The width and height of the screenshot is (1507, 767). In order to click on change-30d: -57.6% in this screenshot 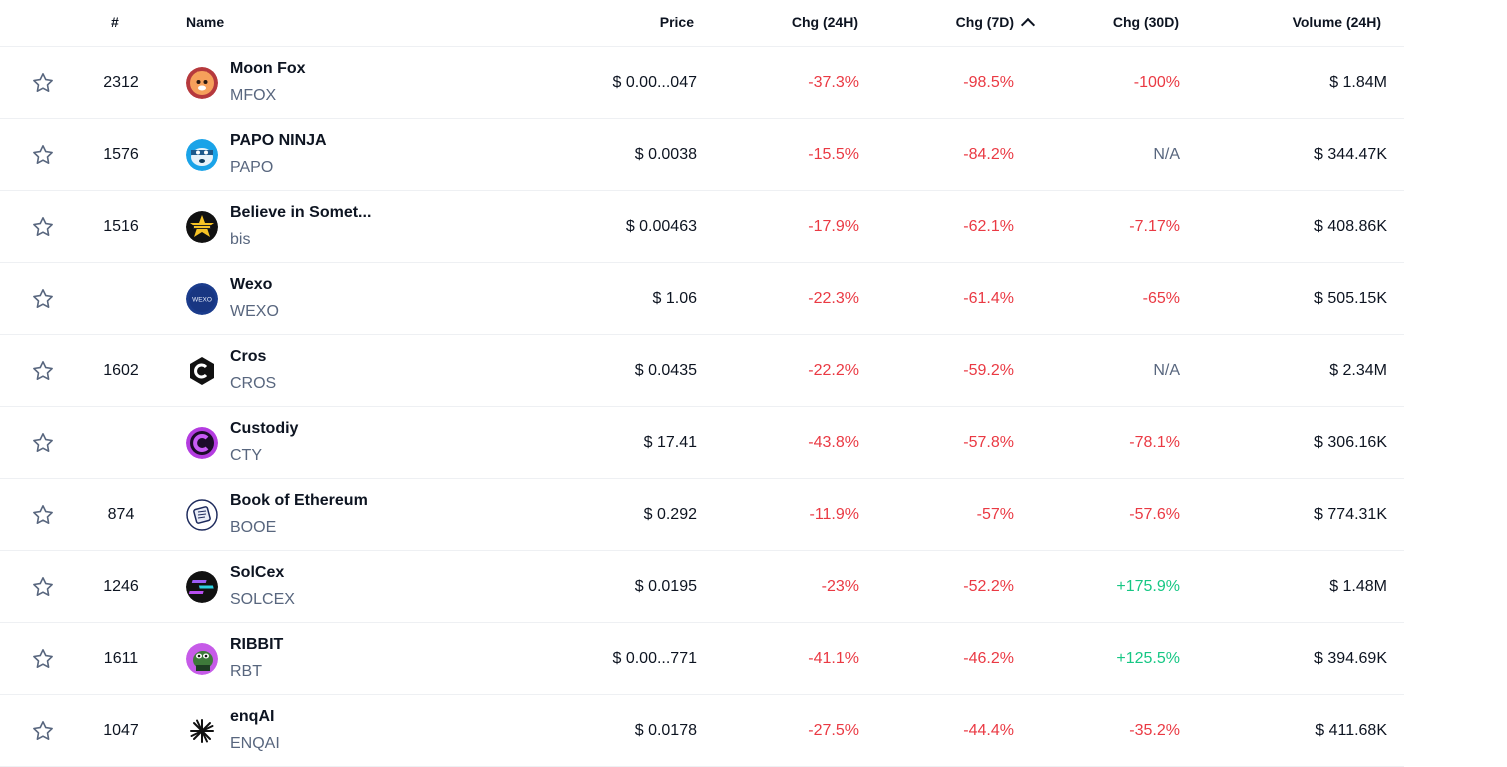, I will do `click(1154, 514)`.